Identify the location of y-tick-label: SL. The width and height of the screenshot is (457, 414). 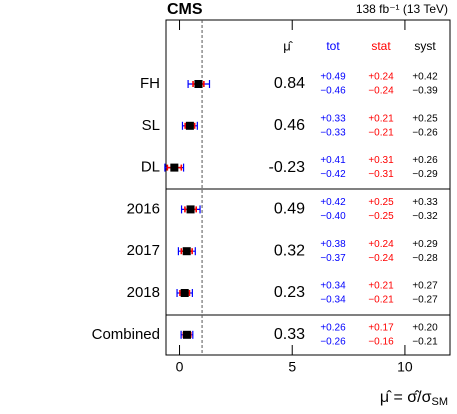
(151, 125).